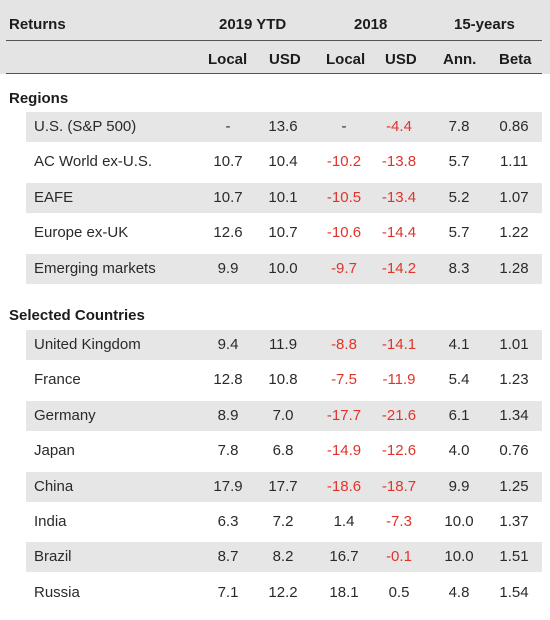 The height and width of the screenshot is (620, 550). What do you see at coordinates (50, 521) in the screenshot?
I see `row-label: India` at bounding box center [50, 521].